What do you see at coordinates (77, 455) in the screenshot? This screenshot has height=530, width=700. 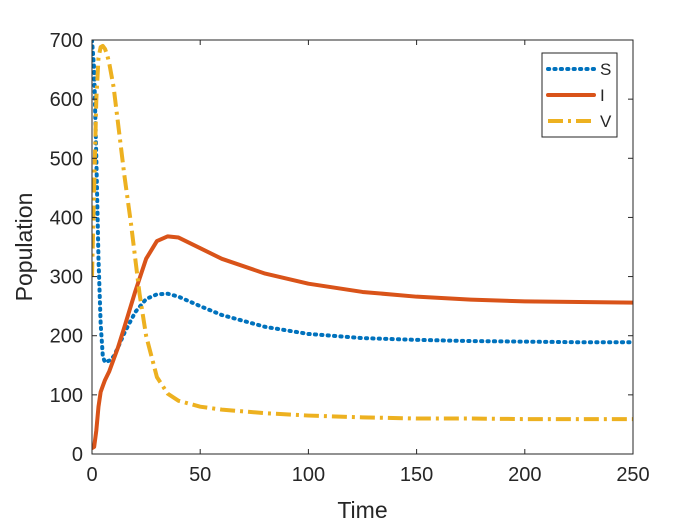 I see `y-tick-label: 0` at bounding box center [77, 455].